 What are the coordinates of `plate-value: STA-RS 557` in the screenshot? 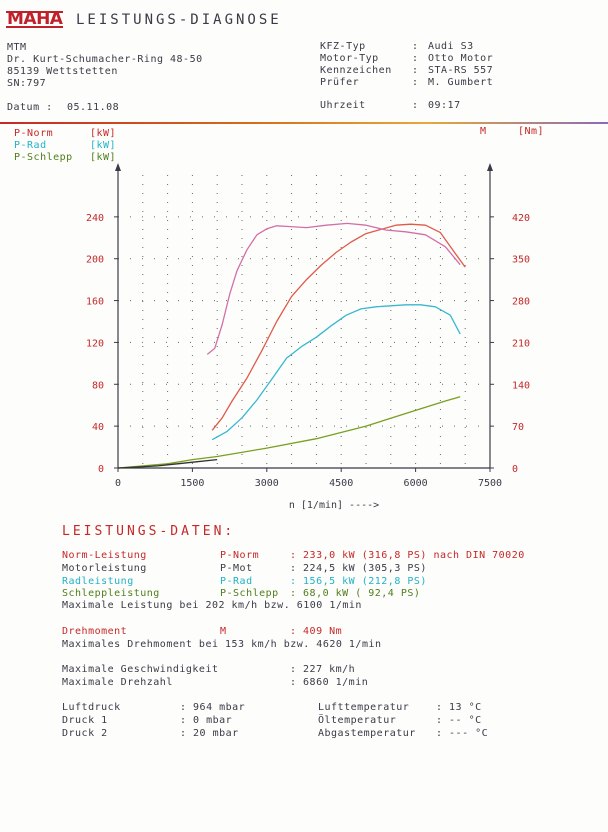 It's located at (461, 70).